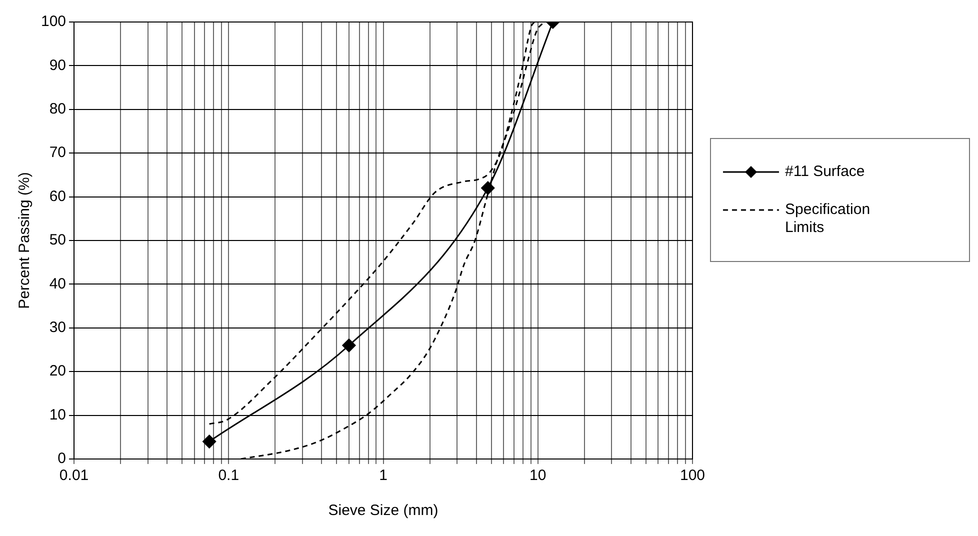 This screenshot has height=536, width=978. What do you see at coordinates (74, 475) in the screenshot?
I see `x-tick-label: 0.01` at bounding box center [74, 475].